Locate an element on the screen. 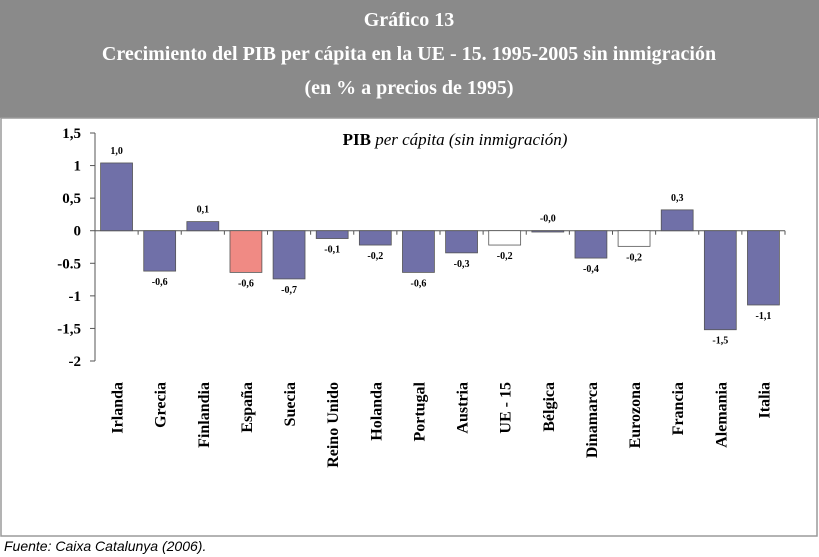  value-label: 0,1 is located at coordinates (203, 210).